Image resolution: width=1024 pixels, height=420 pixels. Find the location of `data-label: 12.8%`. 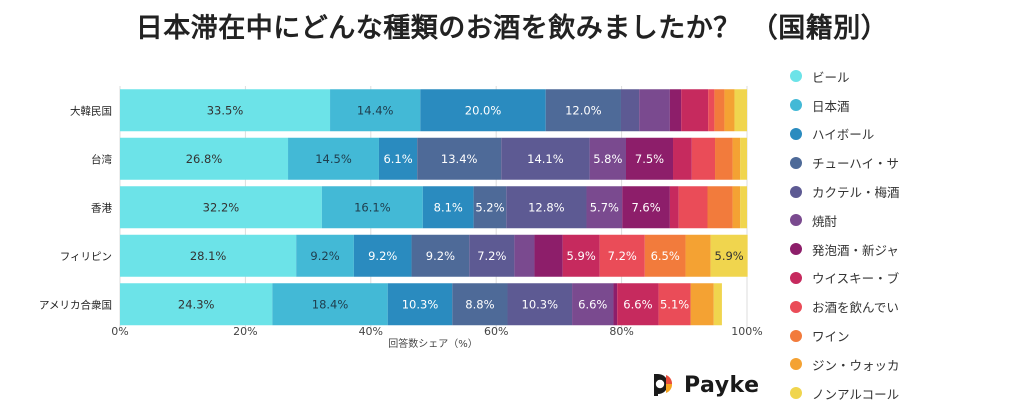

data-label: 12.8% is located at coordinates (546, 207).